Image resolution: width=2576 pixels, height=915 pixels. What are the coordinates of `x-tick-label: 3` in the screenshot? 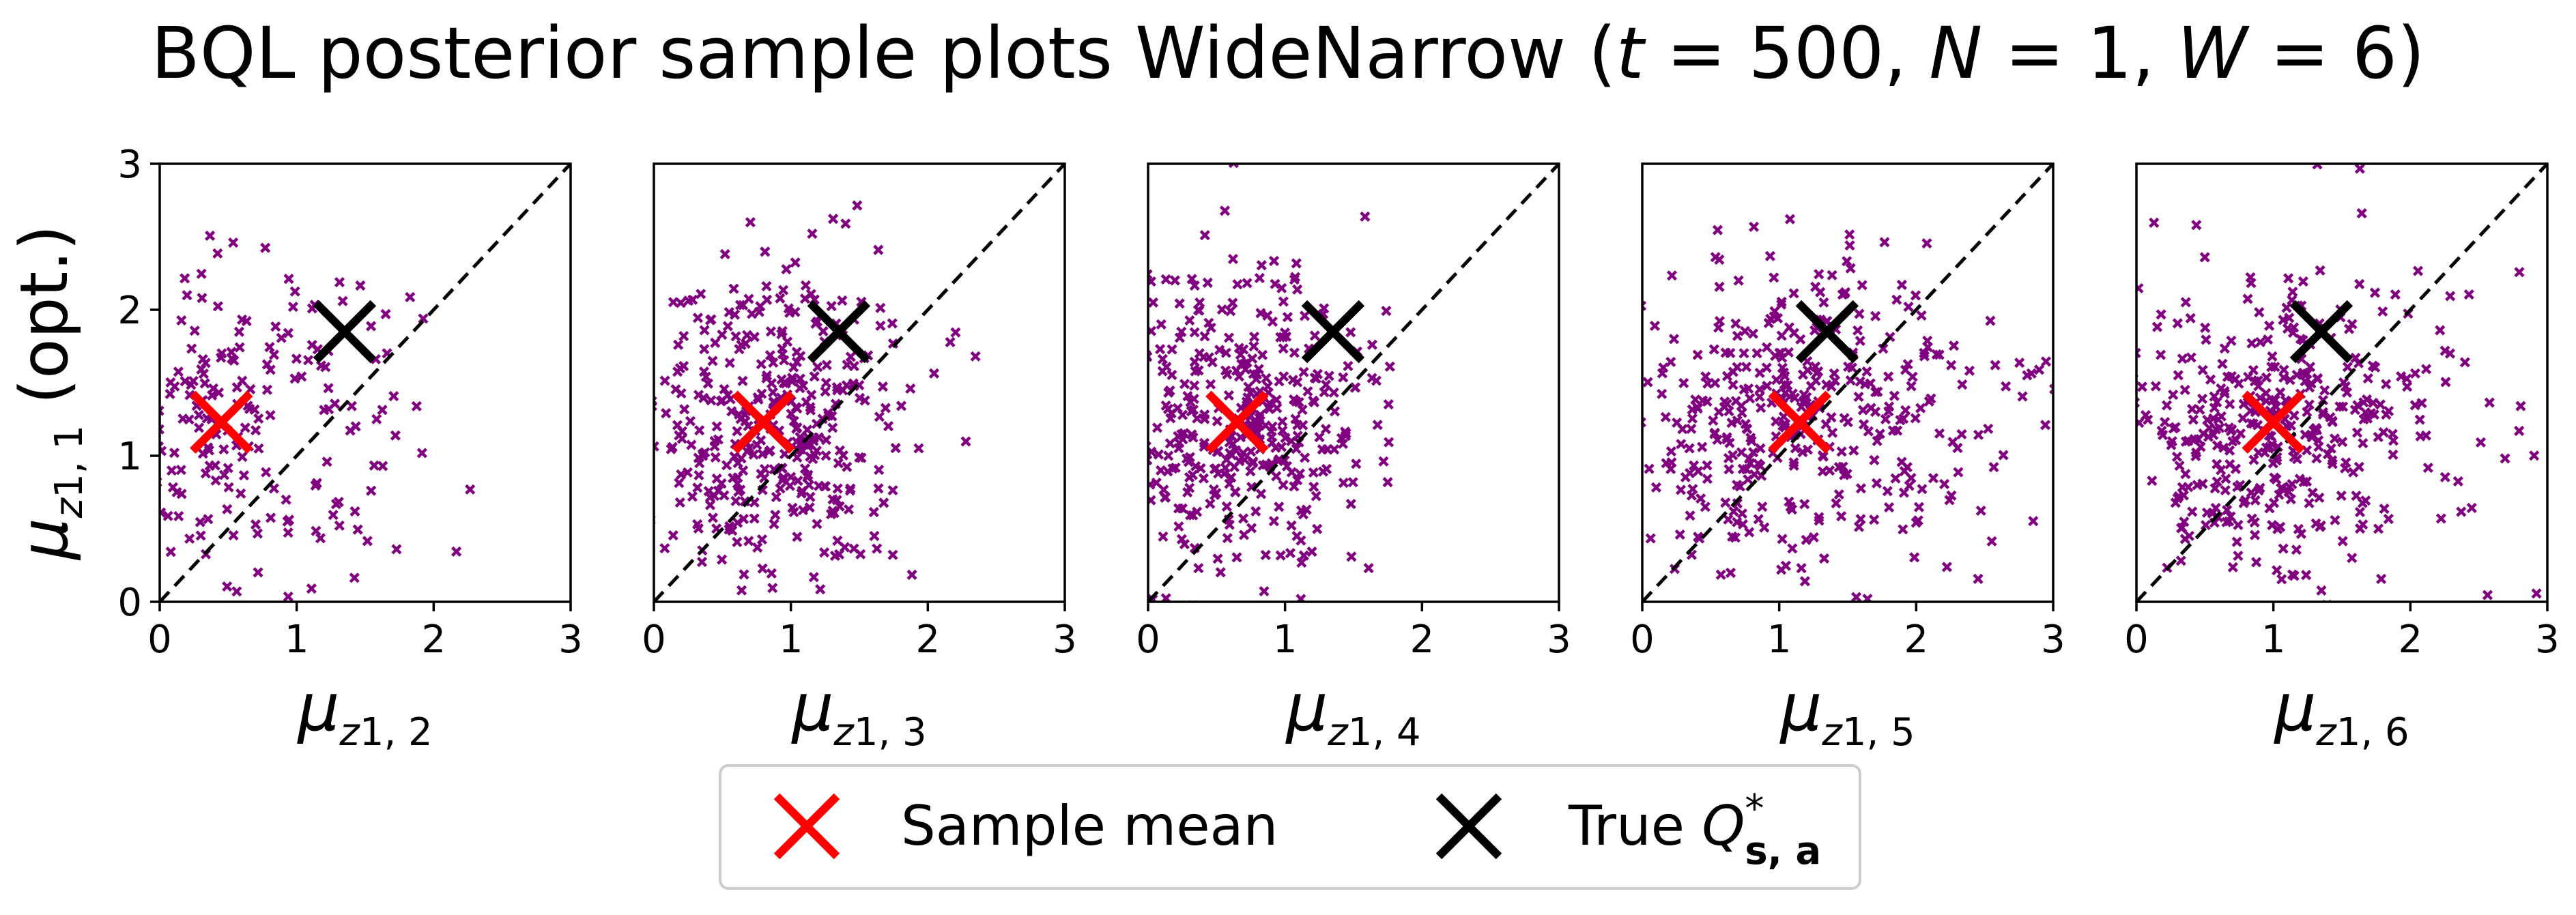 It's located at (1559, 640).